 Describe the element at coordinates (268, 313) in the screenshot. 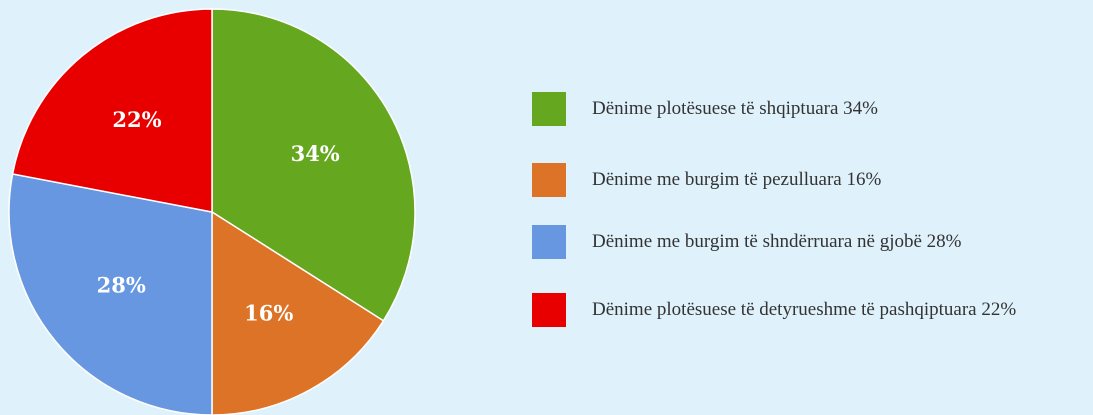

I see `slice-label: 16%` at that location.